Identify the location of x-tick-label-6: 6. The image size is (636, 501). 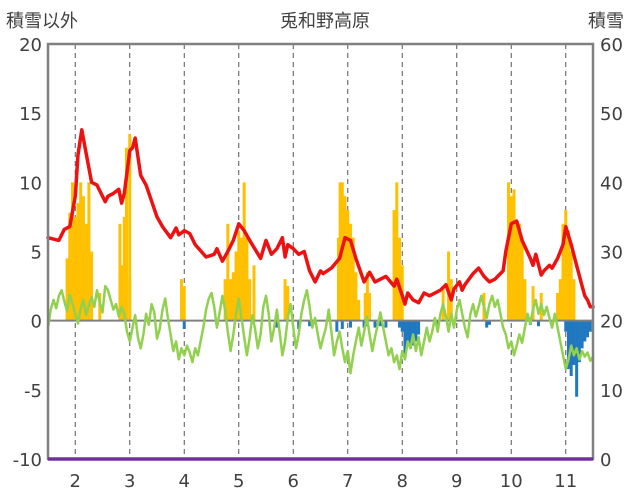
(293, 481).